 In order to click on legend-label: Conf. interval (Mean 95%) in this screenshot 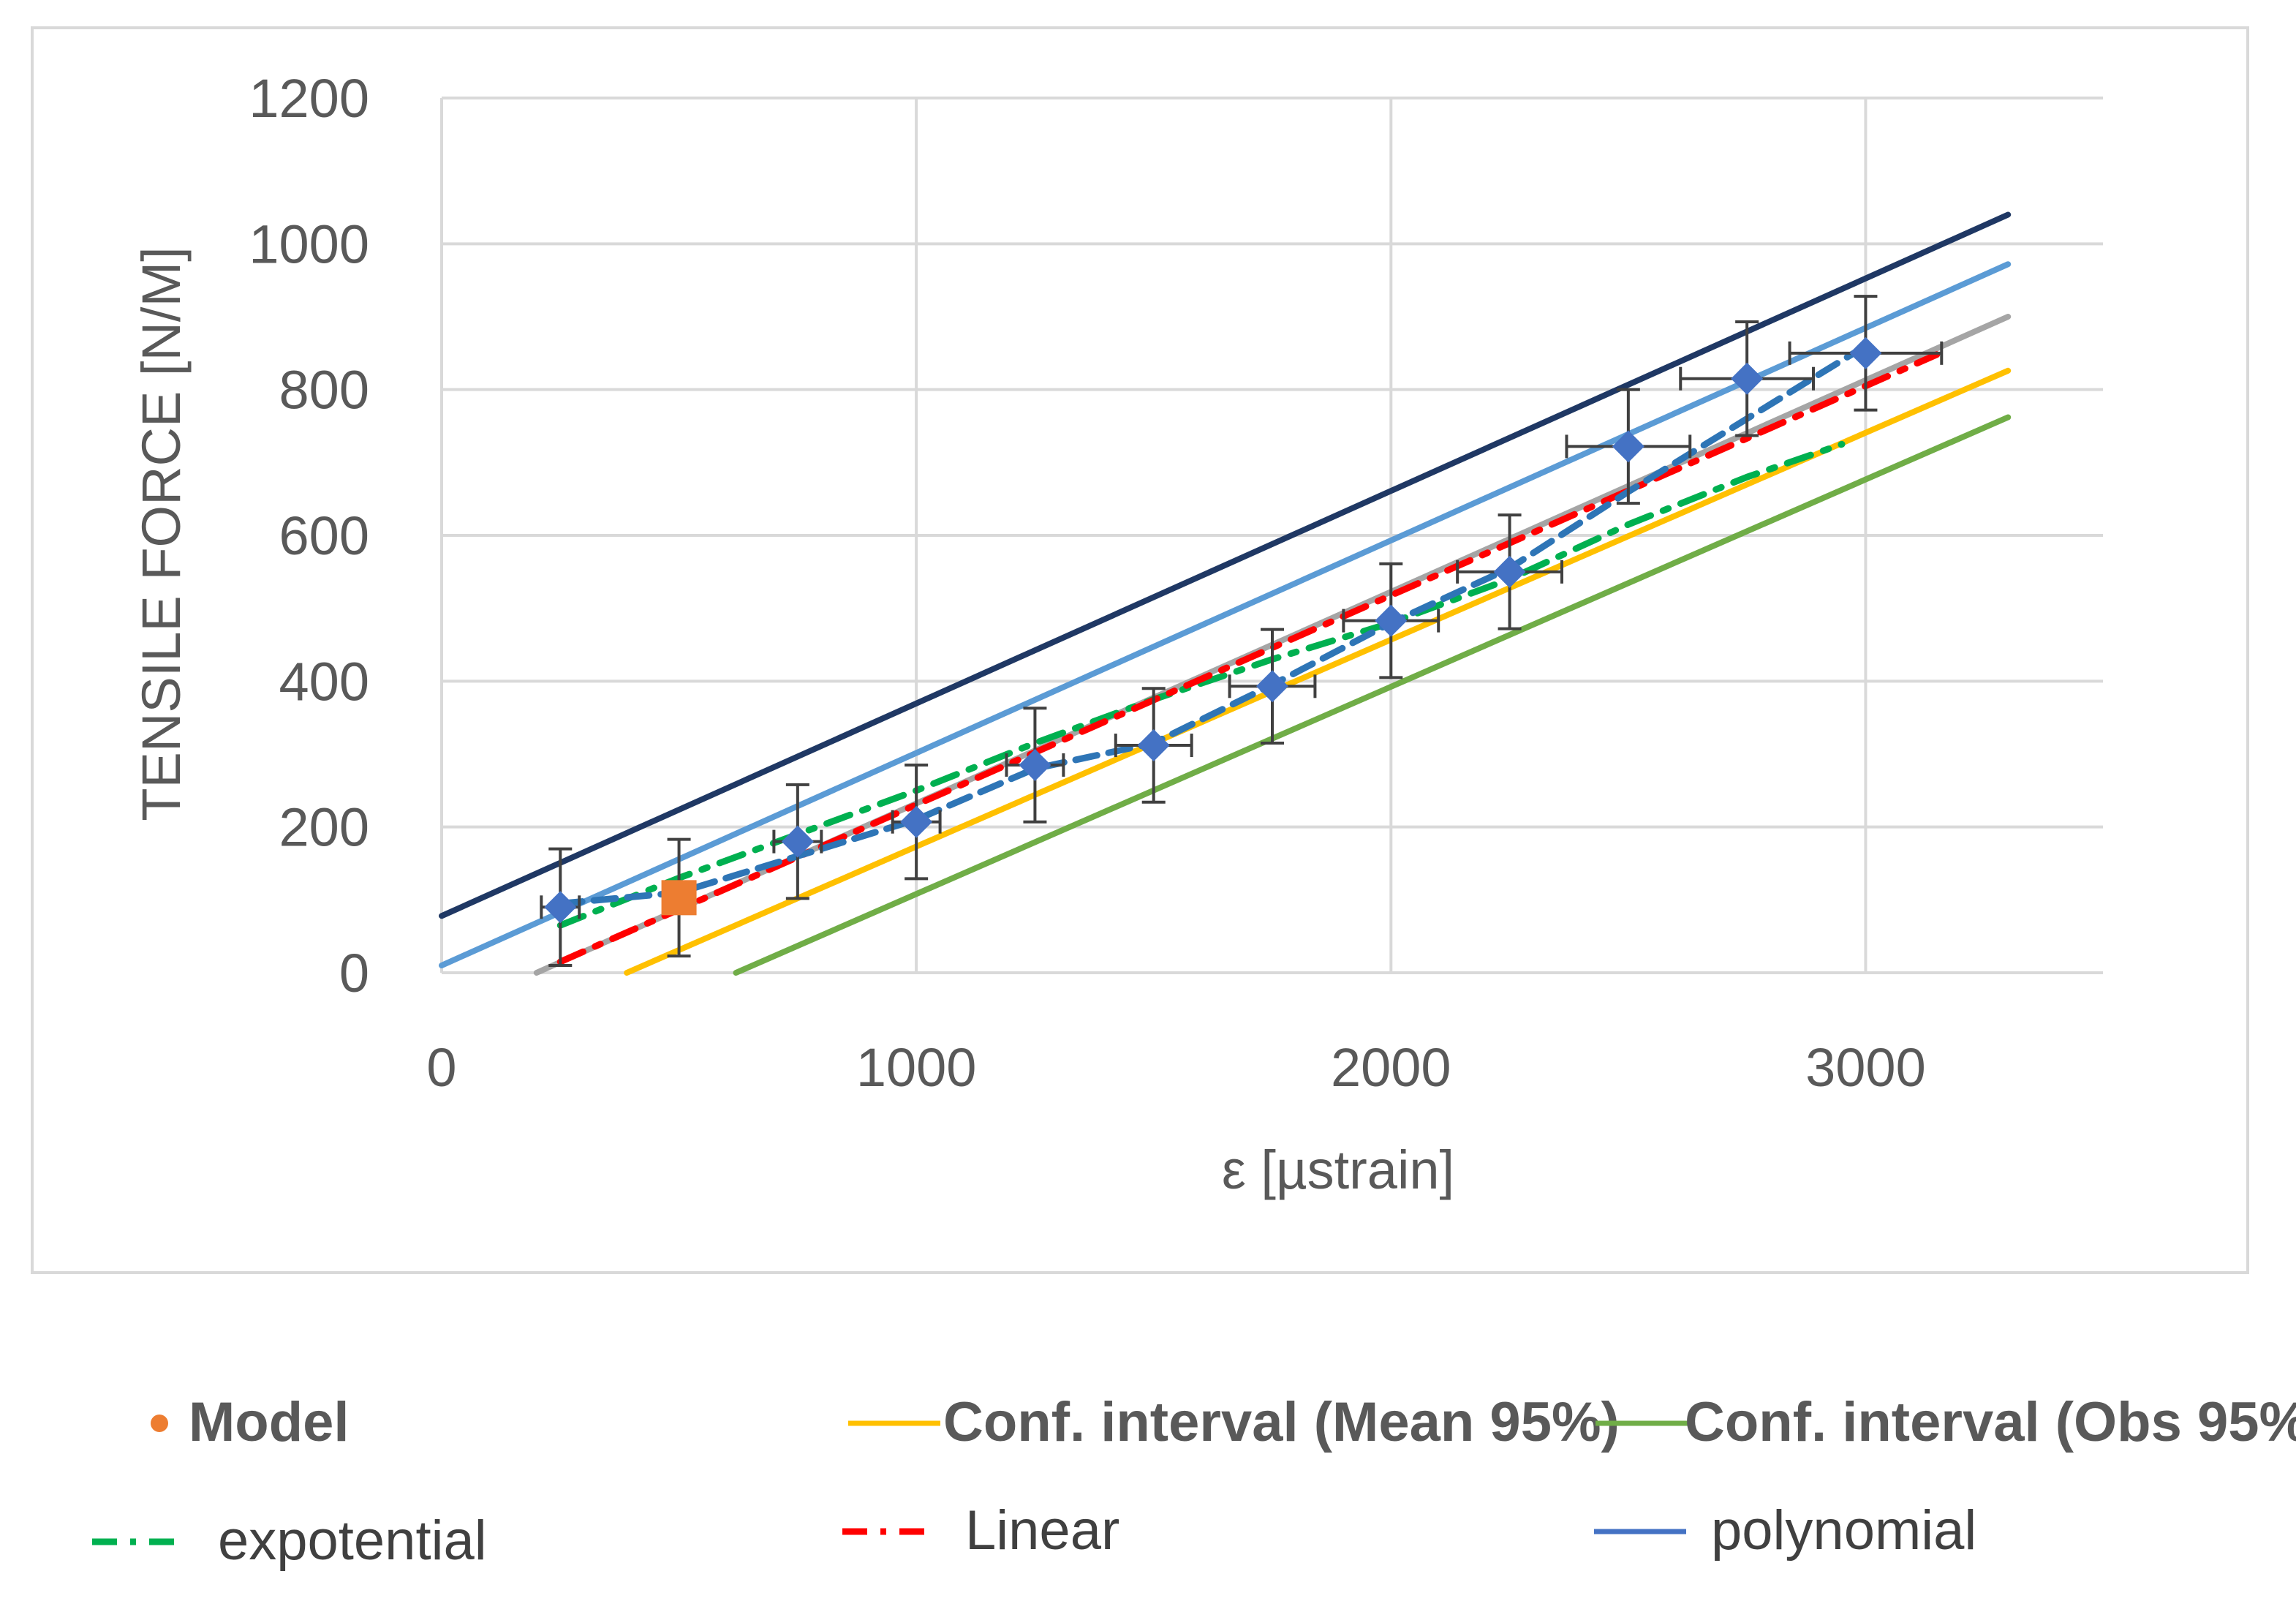, I will do `click(1281, 1422)`.